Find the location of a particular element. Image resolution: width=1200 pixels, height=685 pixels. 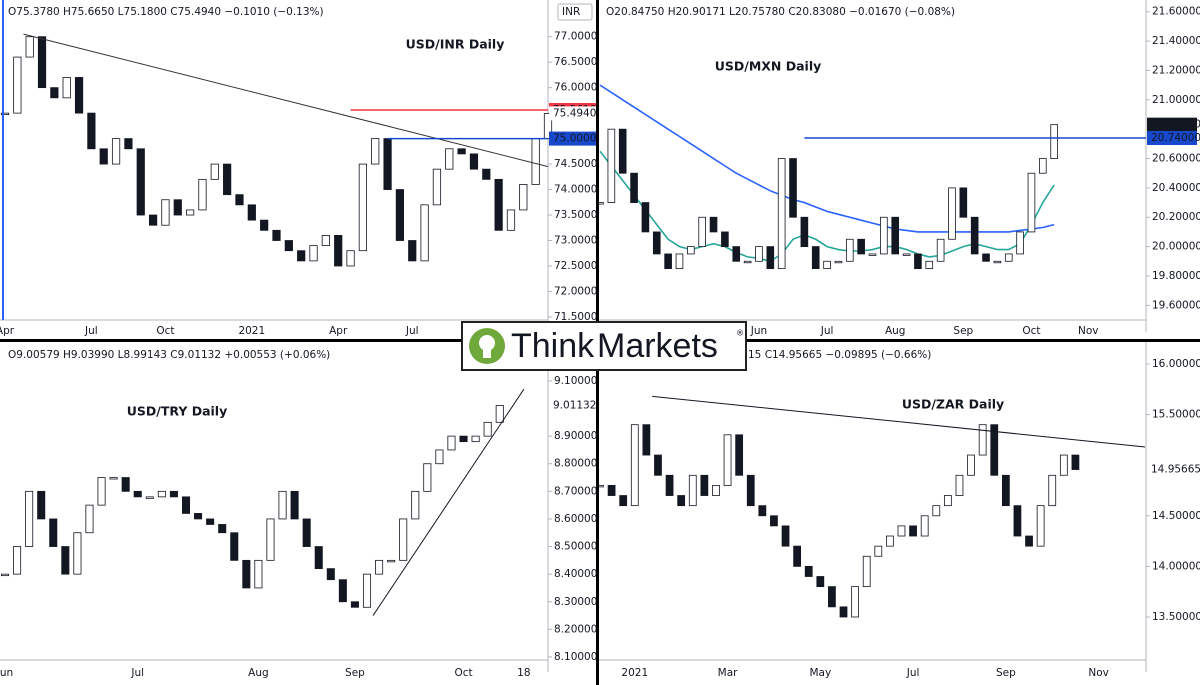

y-tick-label: 21.60000 is located at coordinates (1176, 12).